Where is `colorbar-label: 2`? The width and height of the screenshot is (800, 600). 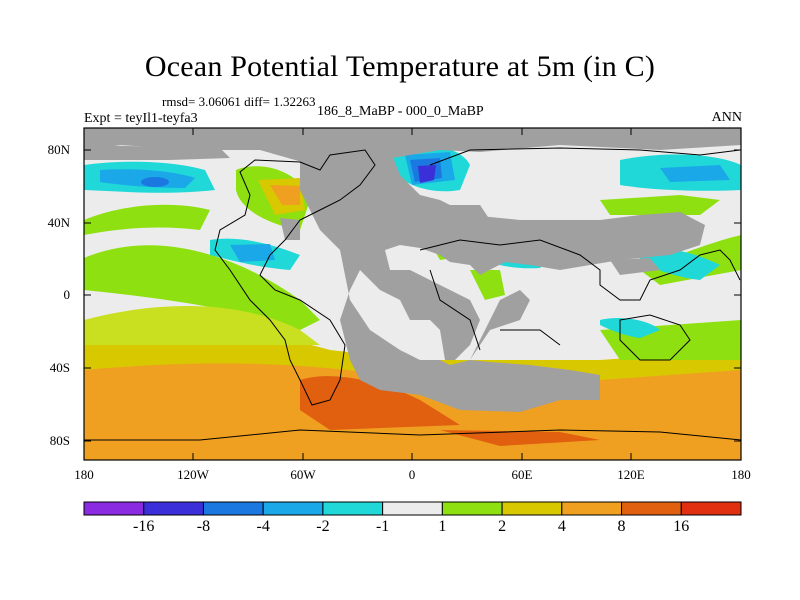
colorbar-label: 2 is located at coordinates (502, 526).